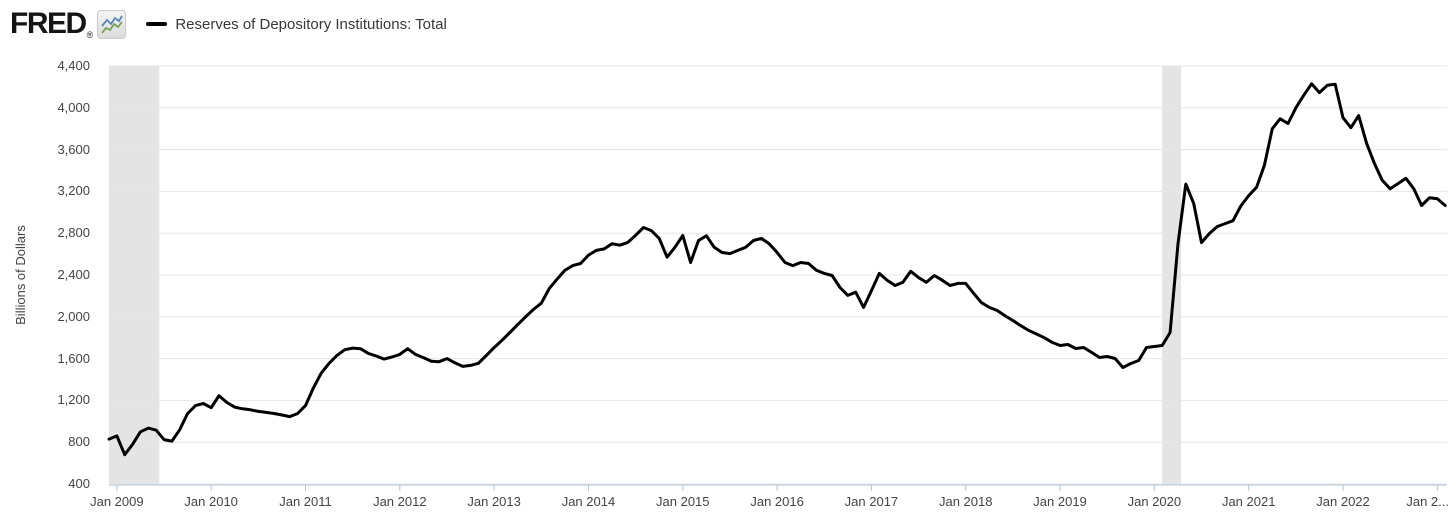 The width and height of the screenshot is (1456, 515). Describe the element at coordinates (1060, 501) in the screenshot. I see `x-axis-tick-label: Jan 2019` at that location.